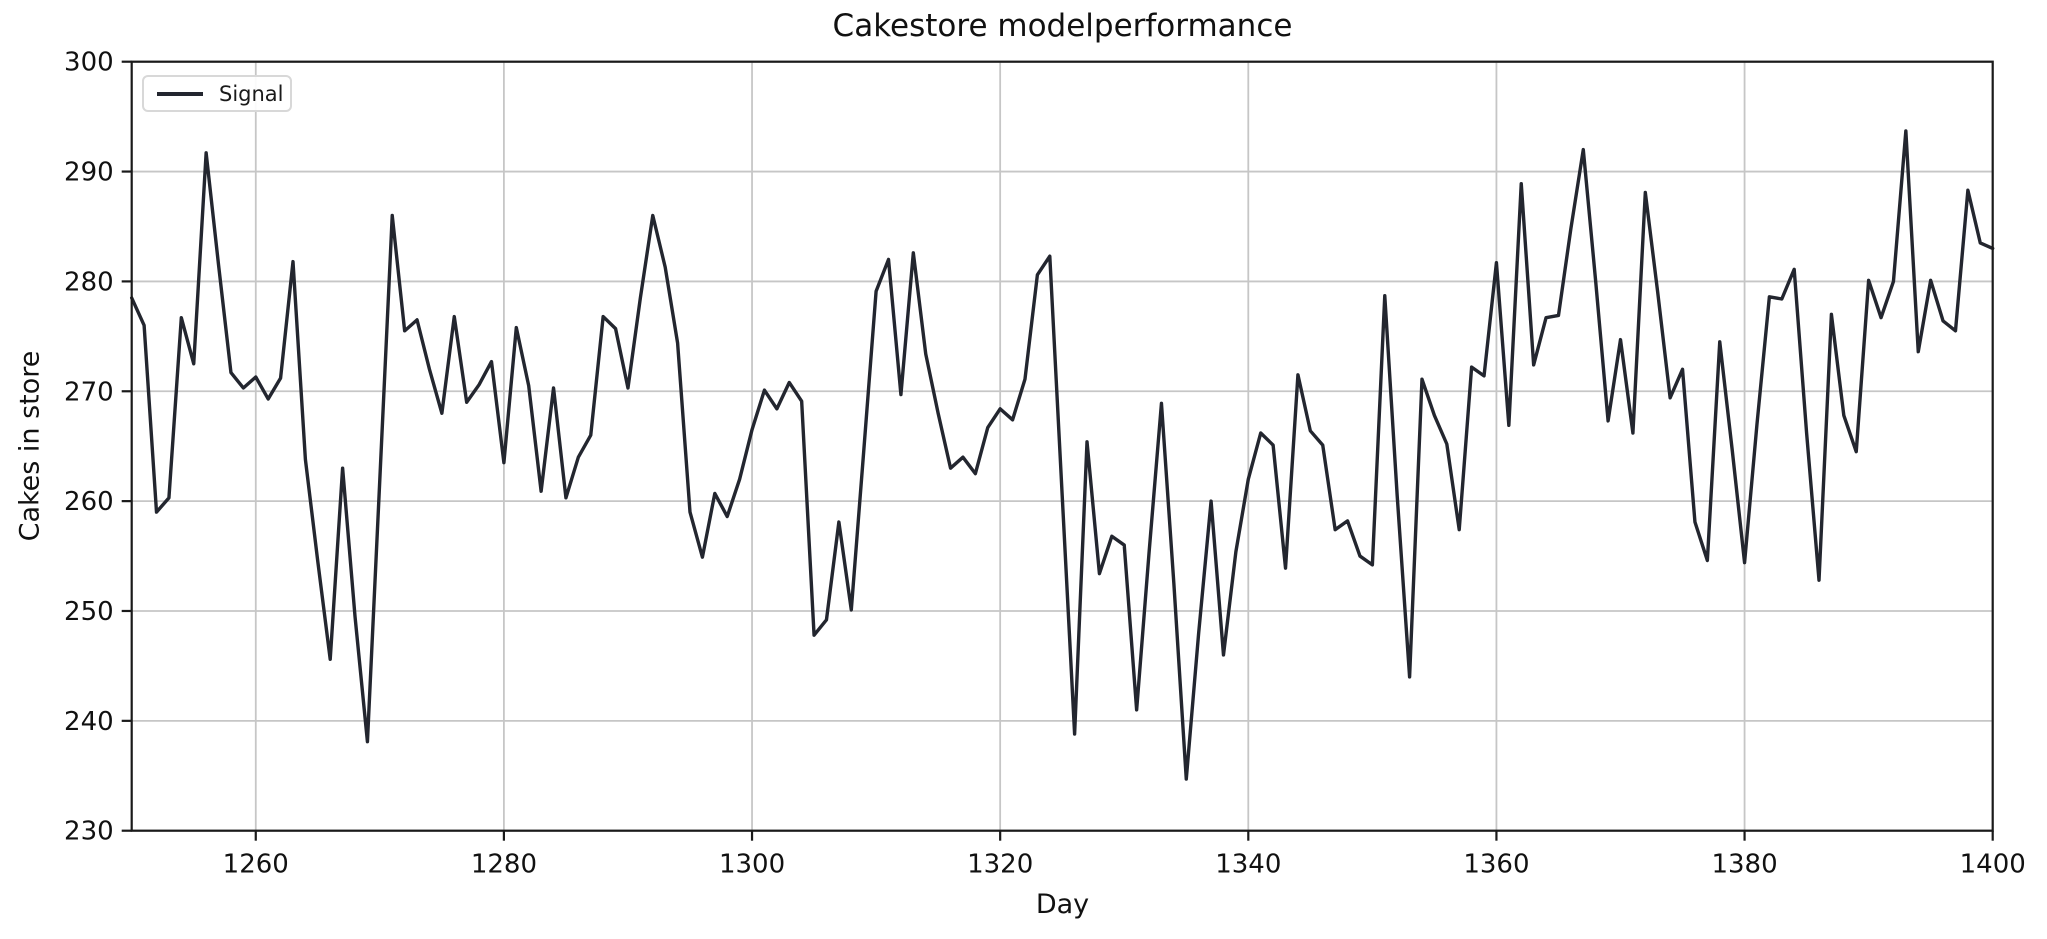 Image resolution: width=2047 pixels, height=939 pixels. I want to click on y-tick-label: 300, so click(89, 63).